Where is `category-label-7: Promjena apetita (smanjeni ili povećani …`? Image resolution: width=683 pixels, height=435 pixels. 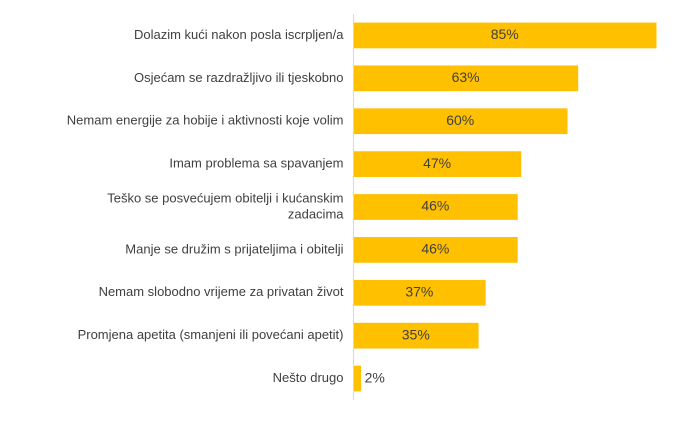
category-label-7: Promjena apetita (smanjeni ili povećani … is located at coordinates (211, 334).